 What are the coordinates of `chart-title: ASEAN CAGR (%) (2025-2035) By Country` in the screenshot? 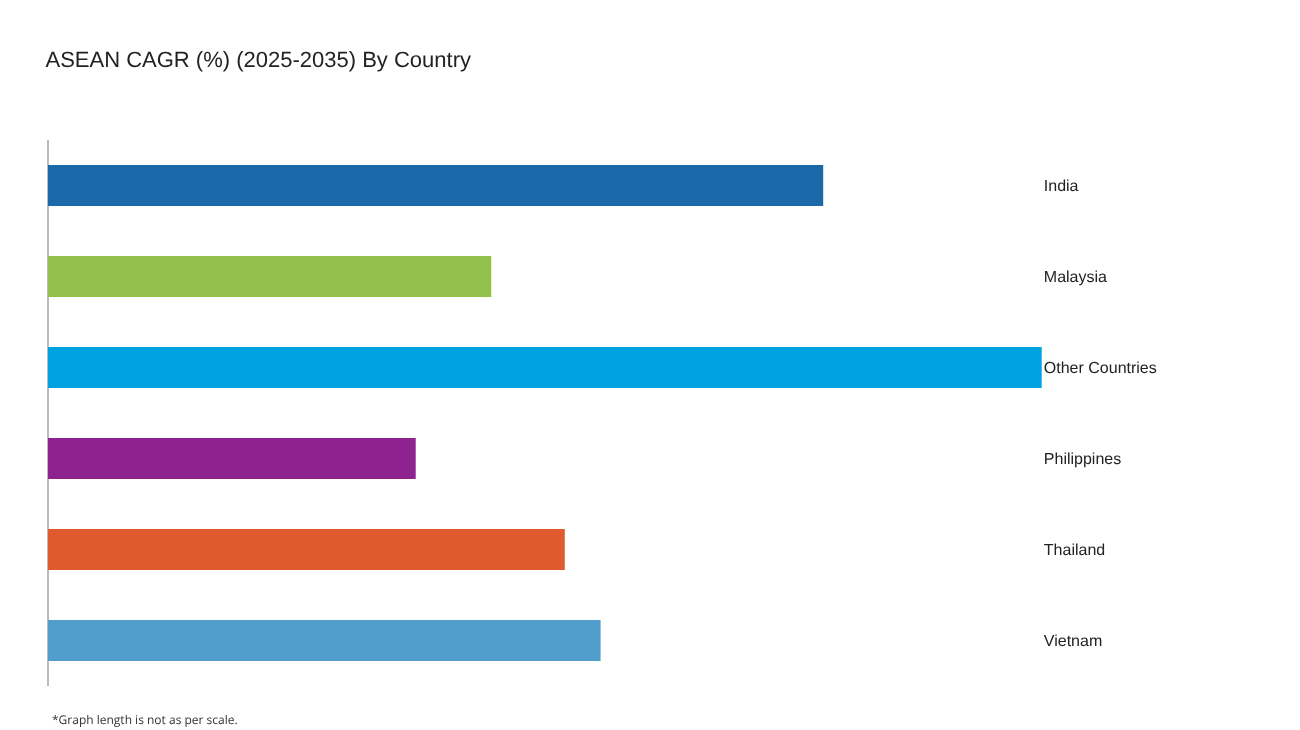 It's located at (258, 60).